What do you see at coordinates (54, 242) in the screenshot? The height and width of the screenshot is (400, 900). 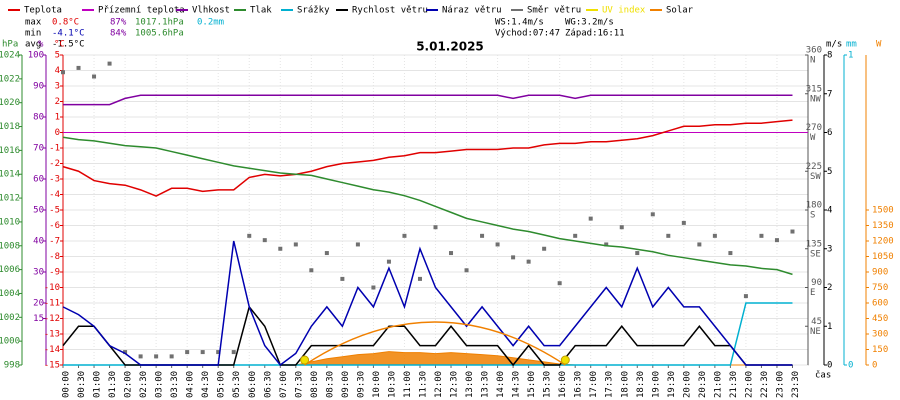 I see `y-tick-label: -7` at bounding box center [54, 242].